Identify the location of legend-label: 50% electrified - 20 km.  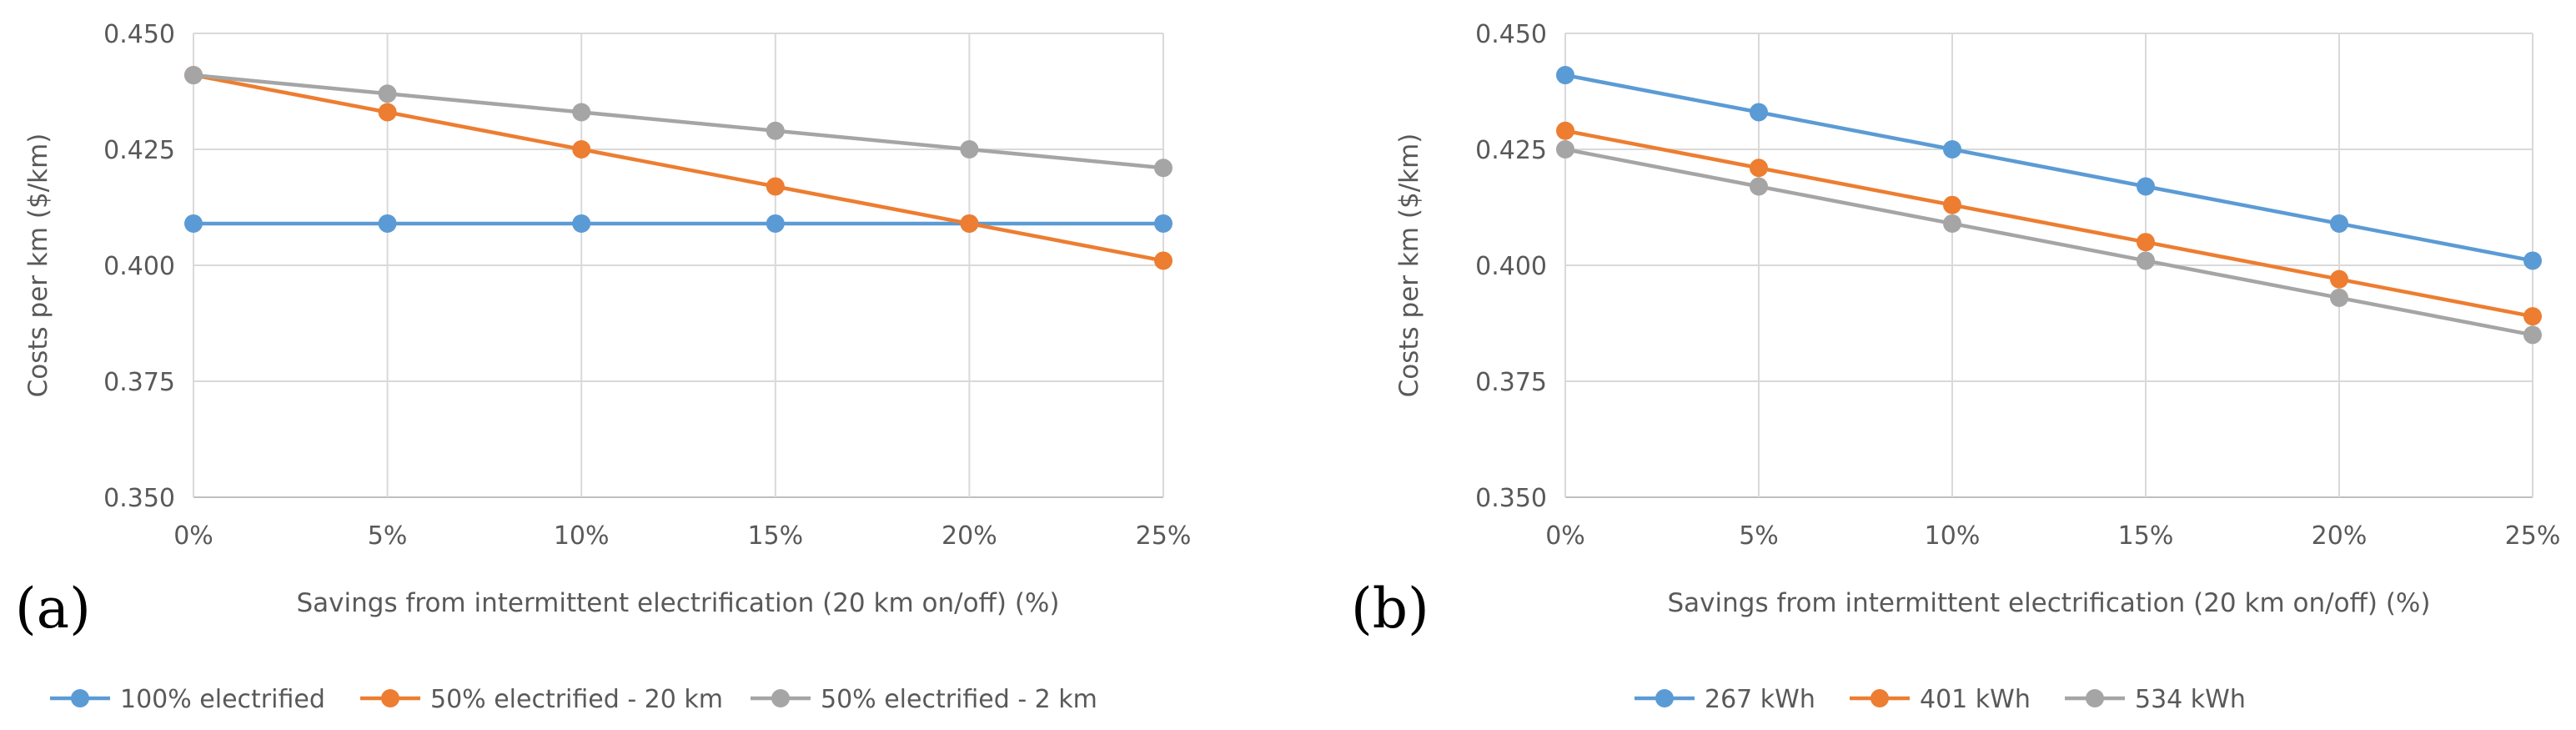
(576, 699).